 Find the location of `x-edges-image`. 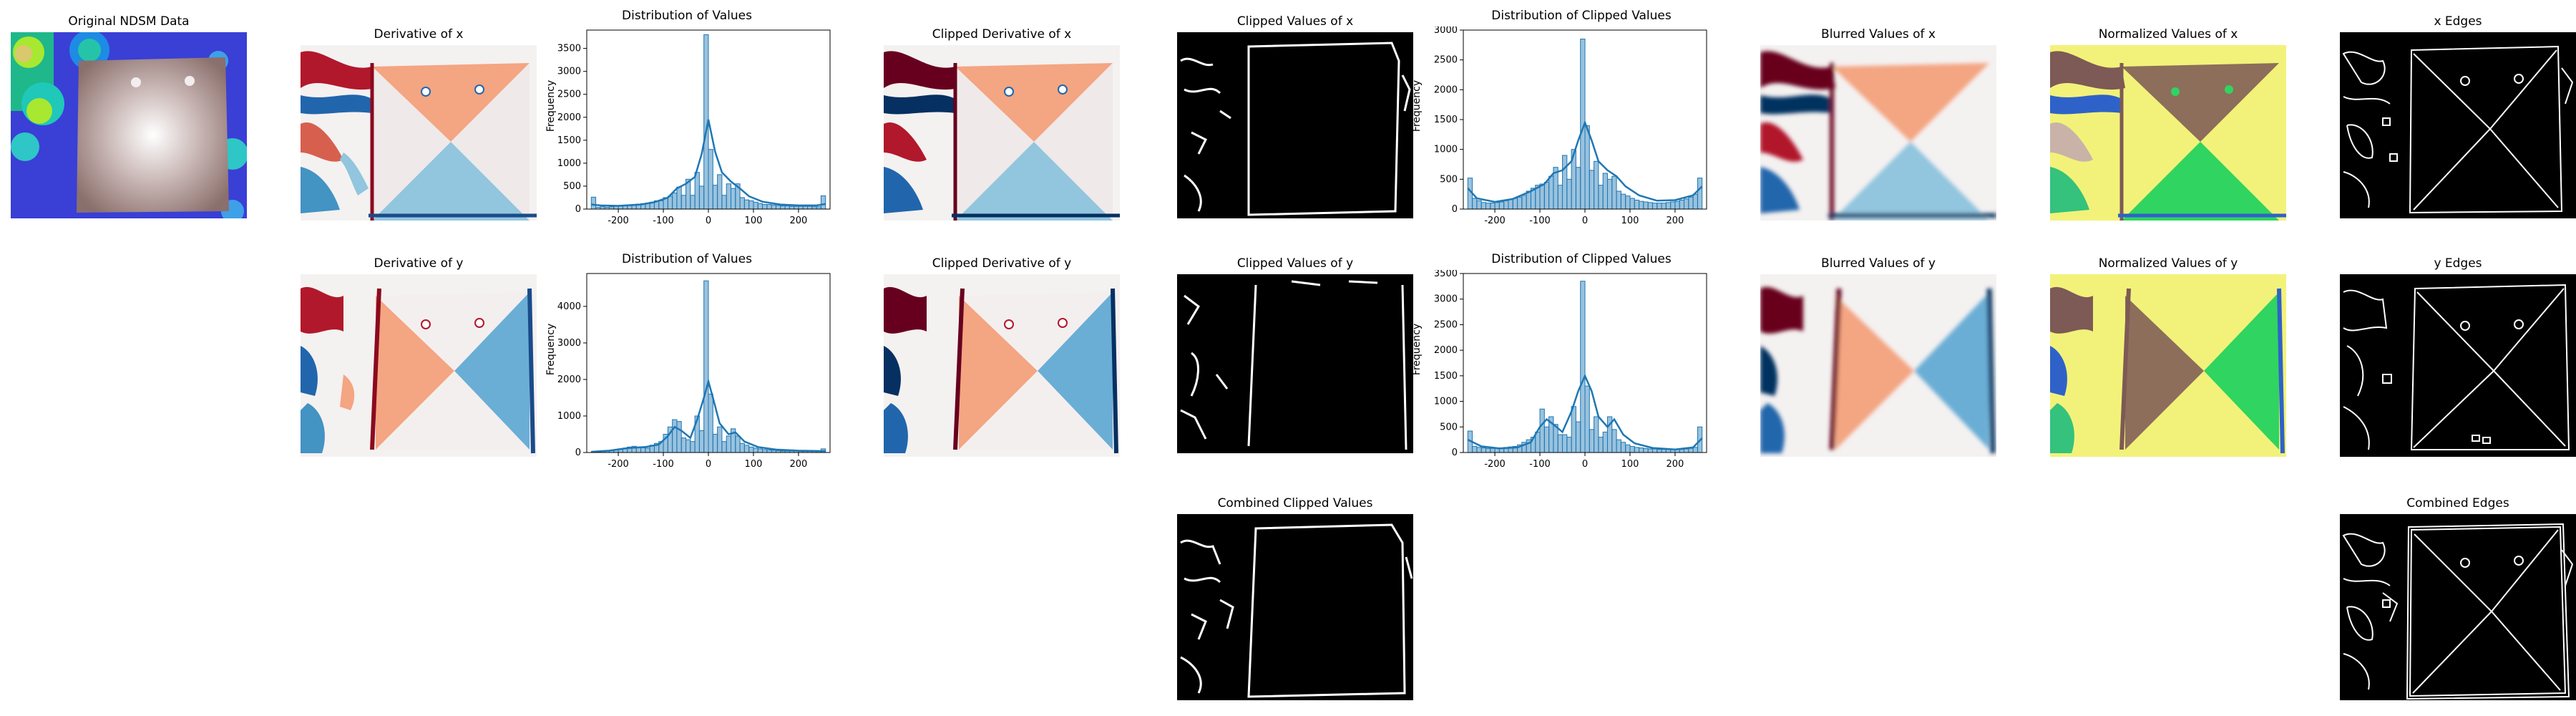

x-edges-image is located at coordinates (2458, 125).